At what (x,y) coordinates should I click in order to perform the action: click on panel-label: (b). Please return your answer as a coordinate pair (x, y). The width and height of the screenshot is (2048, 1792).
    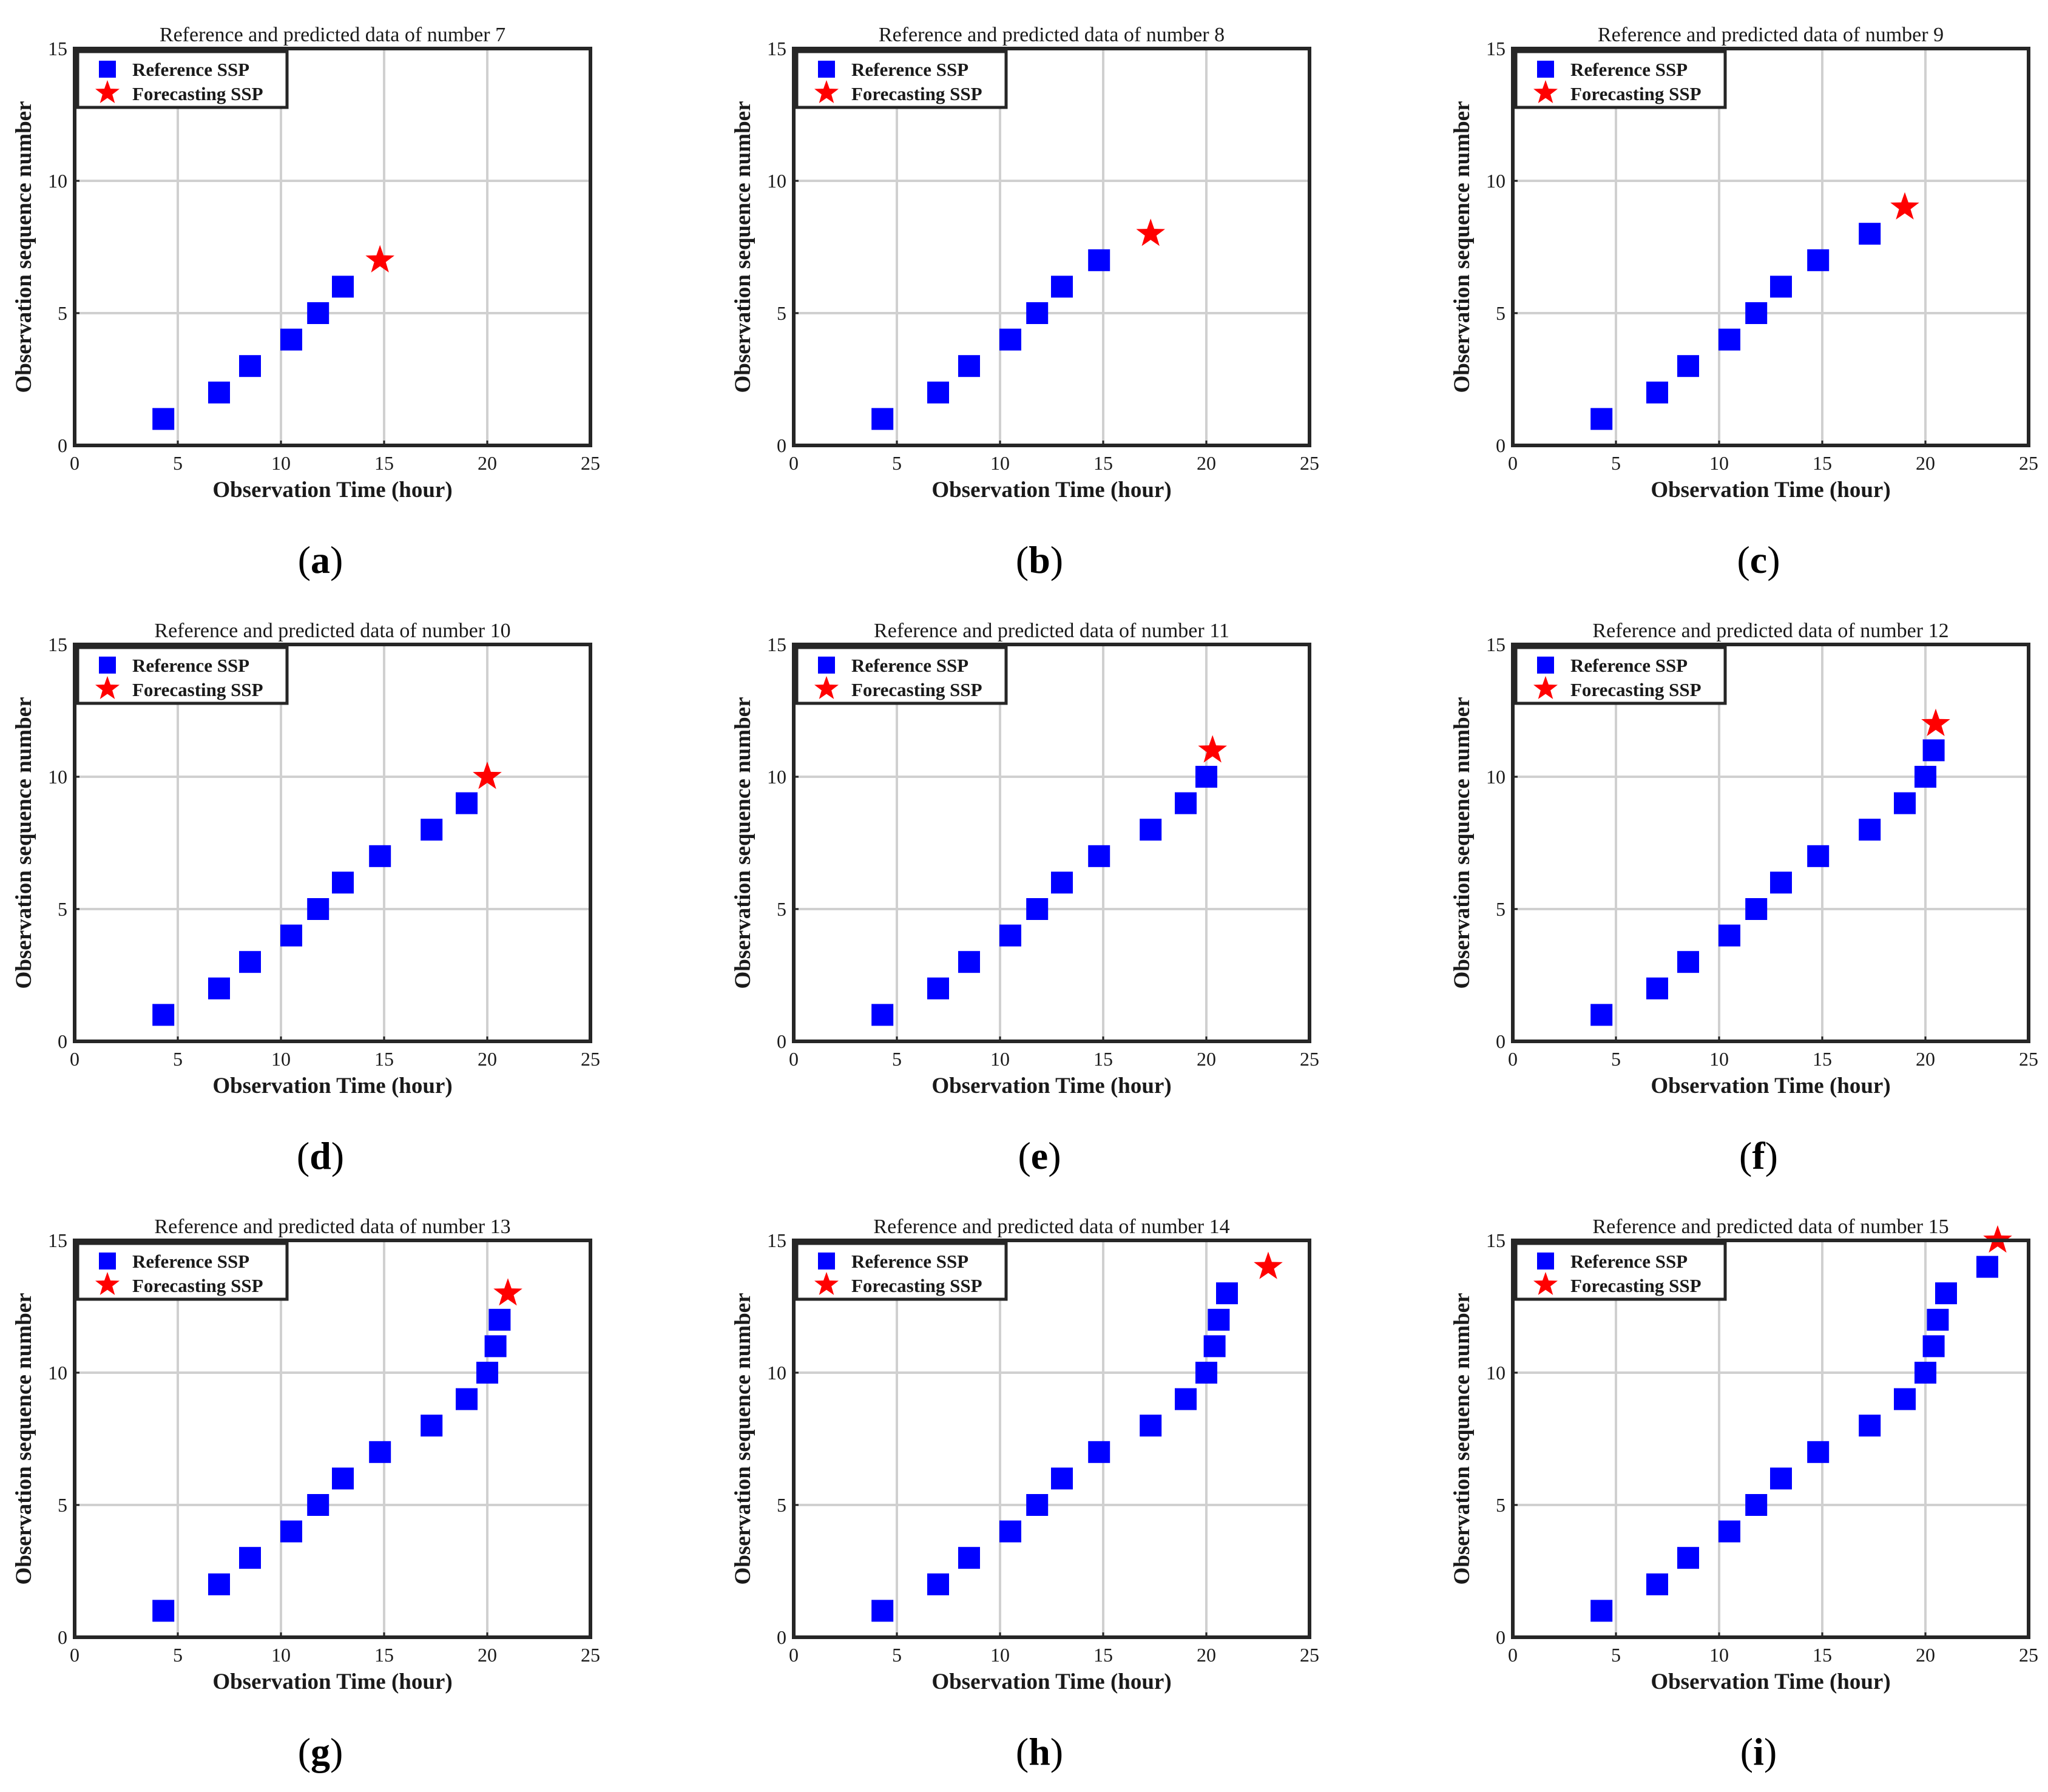
    Looking at the image, I should click on (1039, 559).